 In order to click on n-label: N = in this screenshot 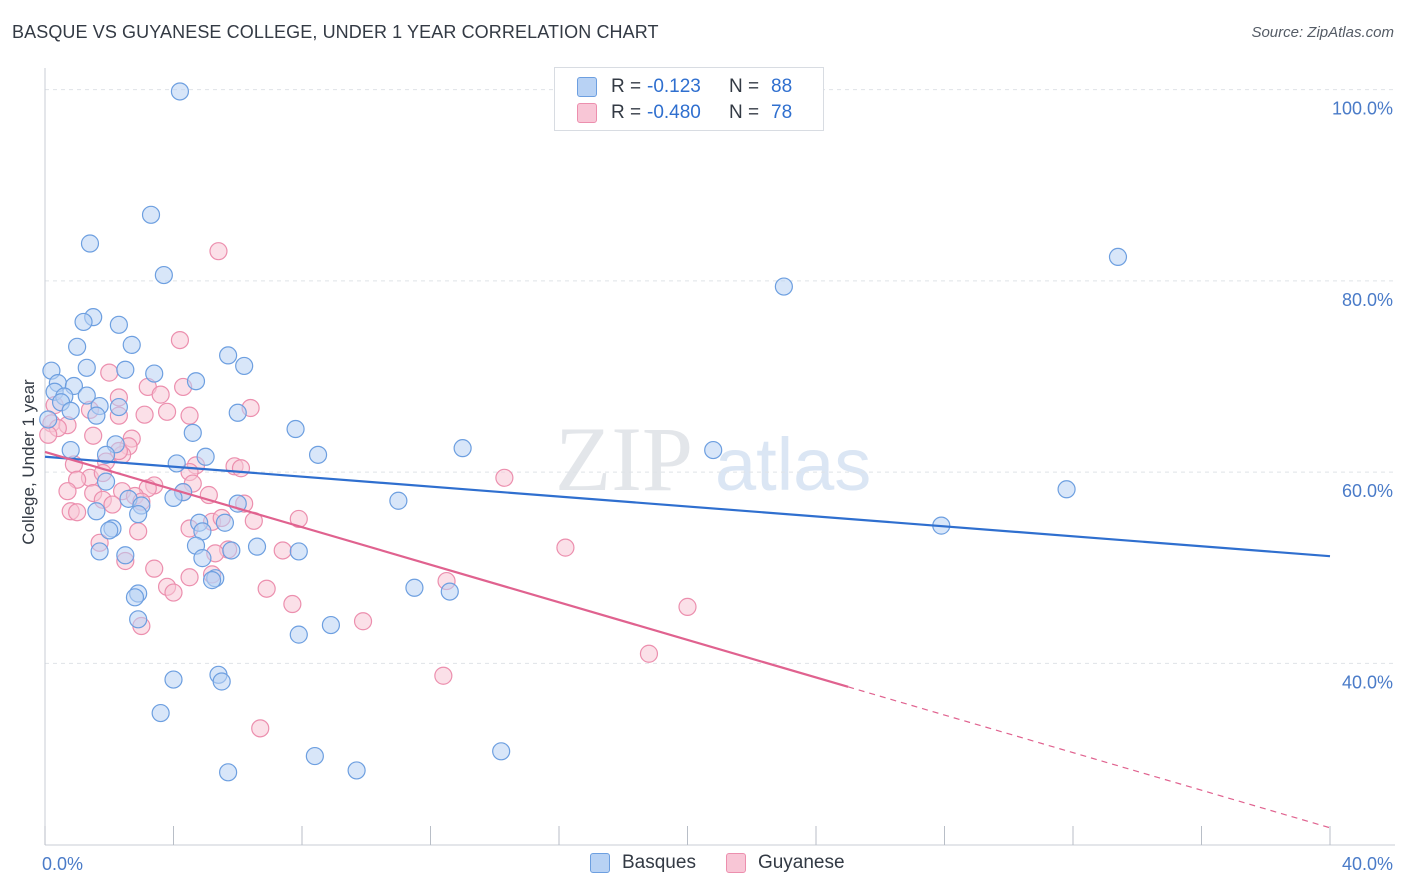, I will do `click(744, 86)`.